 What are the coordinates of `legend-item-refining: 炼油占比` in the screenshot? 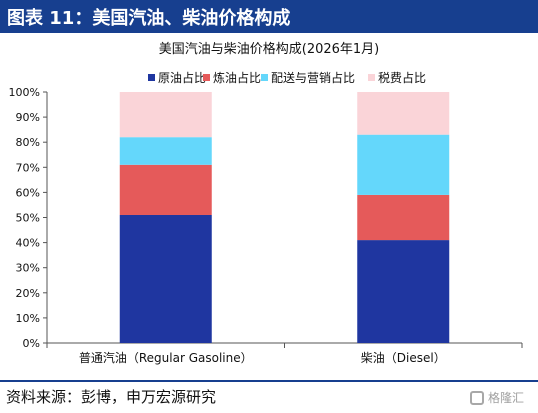 It's located at (232, 77).